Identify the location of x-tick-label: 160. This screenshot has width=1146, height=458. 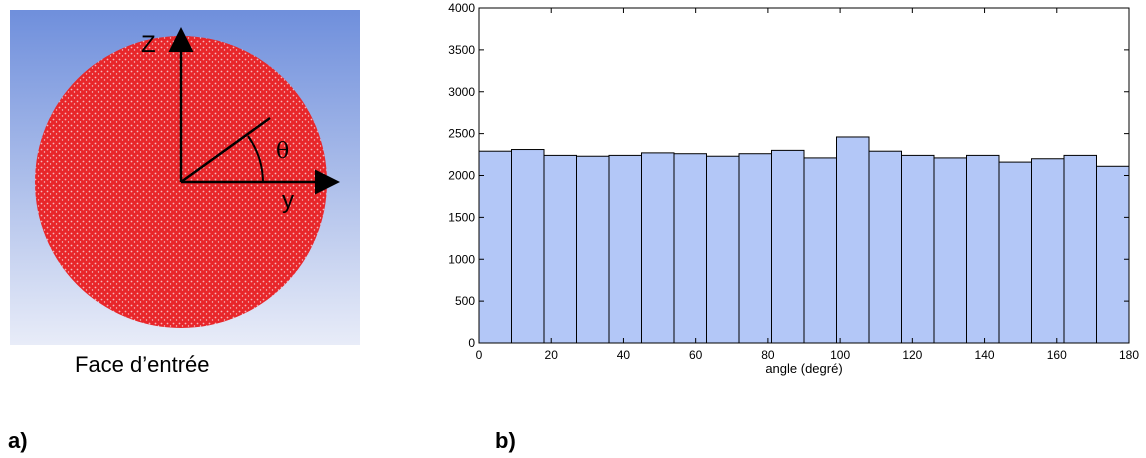
(1057, 355).